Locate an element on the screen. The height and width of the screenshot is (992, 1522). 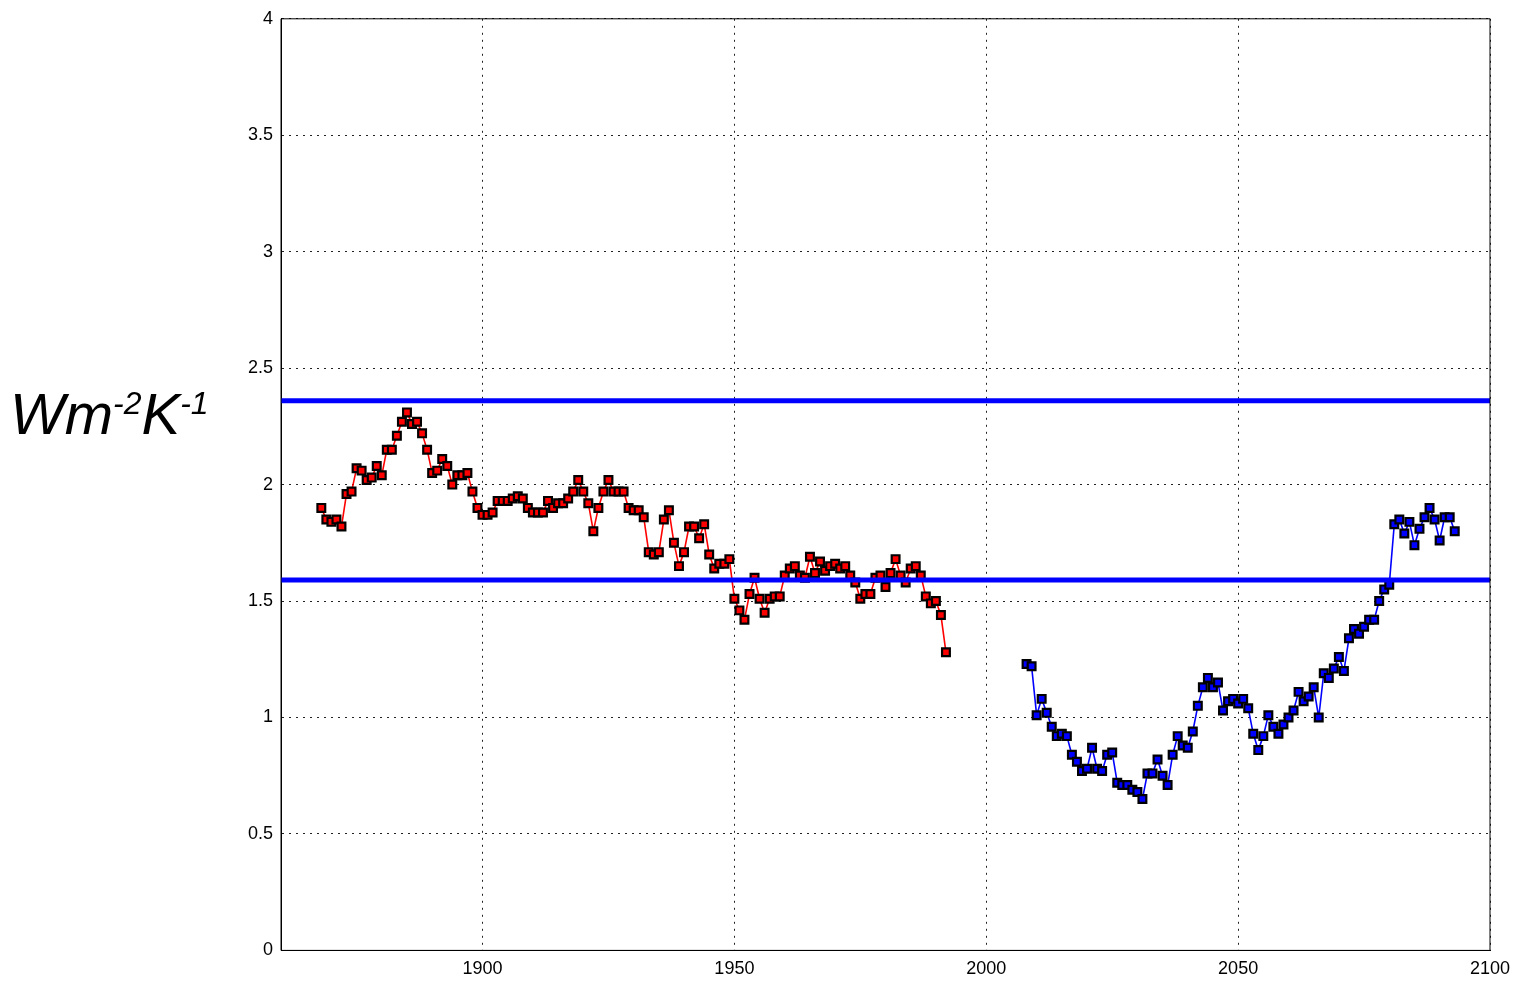
x-tick-label: 2000 is located at coordinates (986, 968).